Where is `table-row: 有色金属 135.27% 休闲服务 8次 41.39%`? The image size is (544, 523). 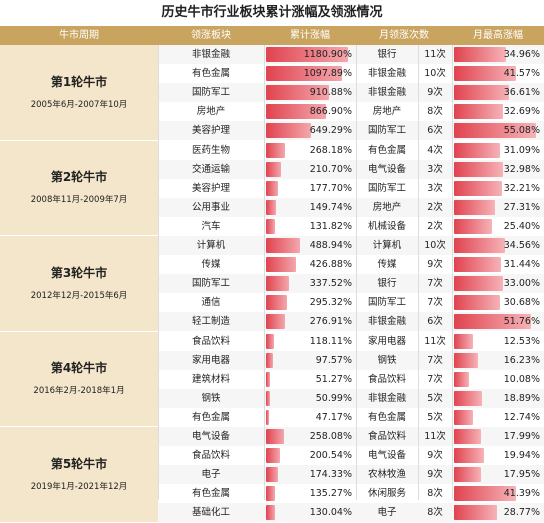 table-row: 有色金属 135.27% 休闲服务 8次 41.39% is located at coordinates (351, 494).